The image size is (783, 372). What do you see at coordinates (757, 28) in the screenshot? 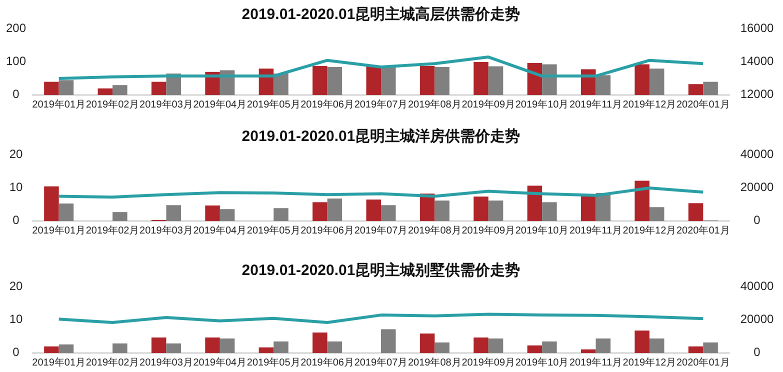
I see `y2-tick-label: 16000` at bounding box center [757, 28].